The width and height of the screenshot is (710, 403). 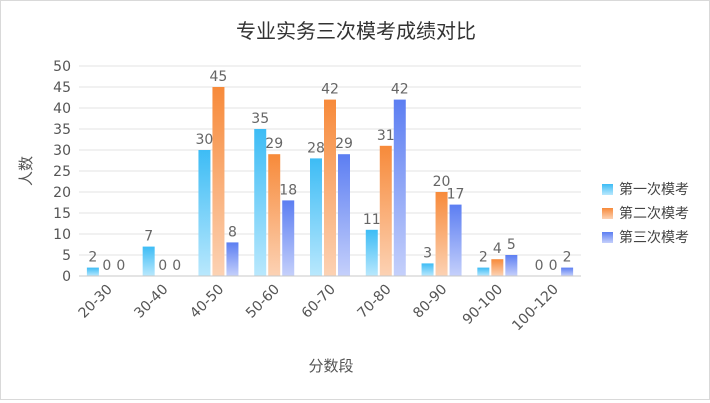 What do you see at coordinates (654, 237) in the screenshot?
I see `legend-label: 第三次模考` at bounding box center [654, 237].